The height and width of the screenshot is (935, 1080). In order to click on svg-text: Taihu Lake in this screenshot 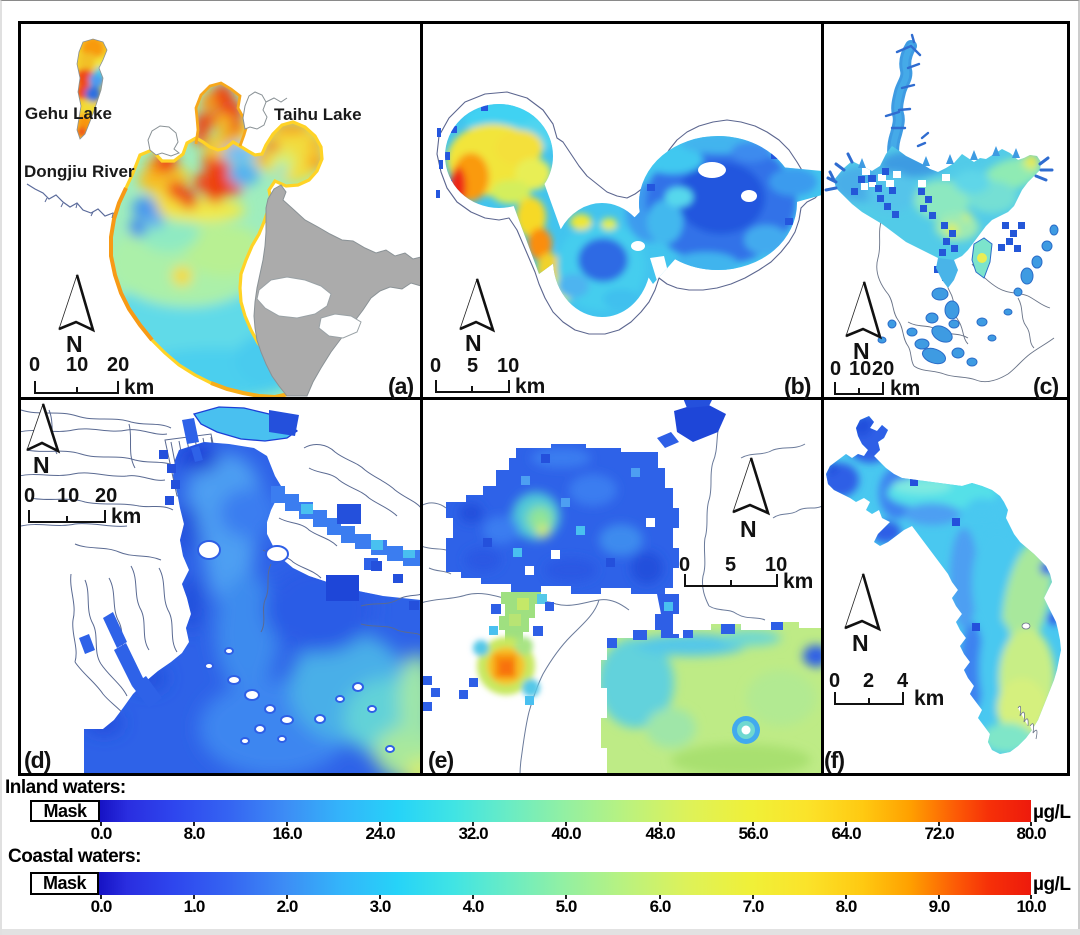, I will do `click(318, 114)`.